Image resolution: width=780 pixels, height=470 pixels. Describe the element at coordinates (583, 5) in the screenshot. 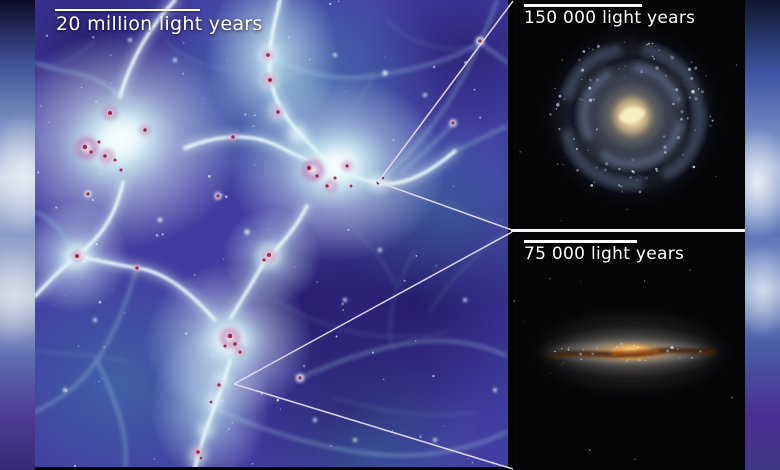

I see `scale-bar` at that location.